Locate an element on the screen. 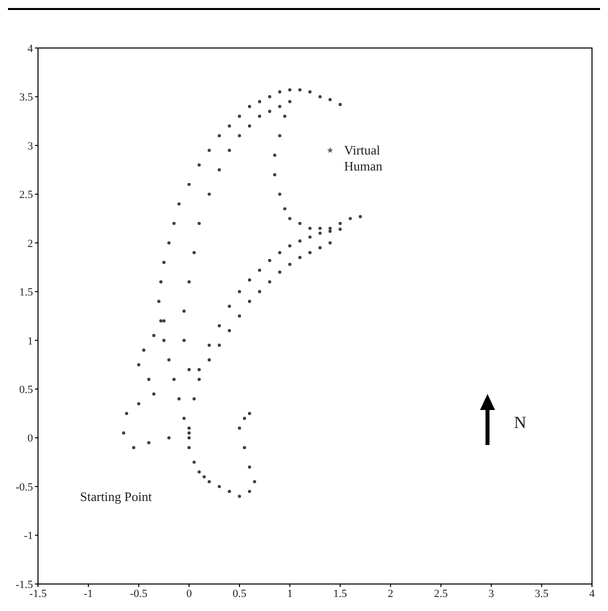 The height and width of the screenshot is (611, 608). annotation: Starting Point is located at coordinates (116, 496).